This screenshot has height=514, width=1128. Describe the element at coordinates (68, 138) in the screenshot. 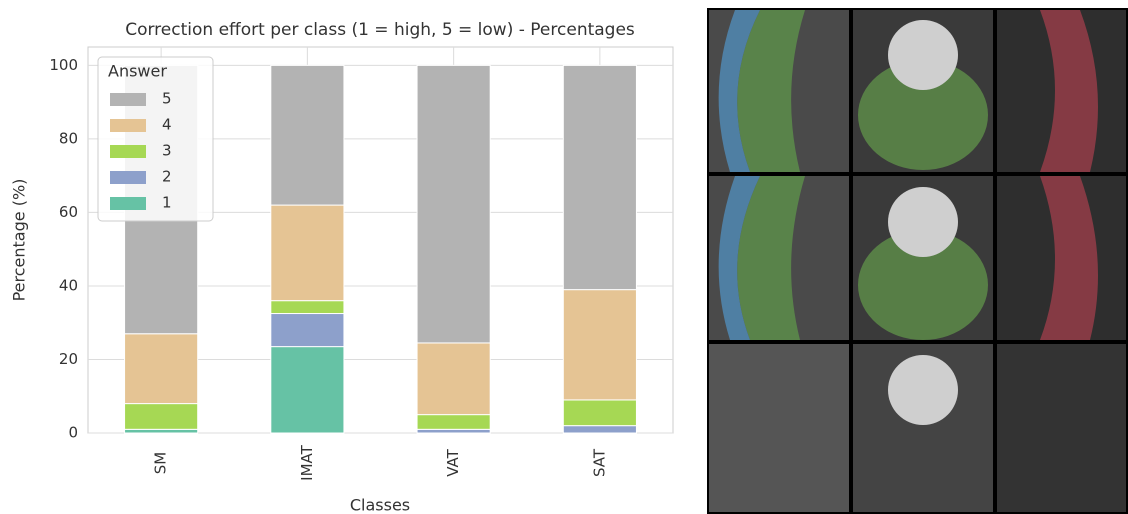

I see `y-tick-label: 80` at that location.